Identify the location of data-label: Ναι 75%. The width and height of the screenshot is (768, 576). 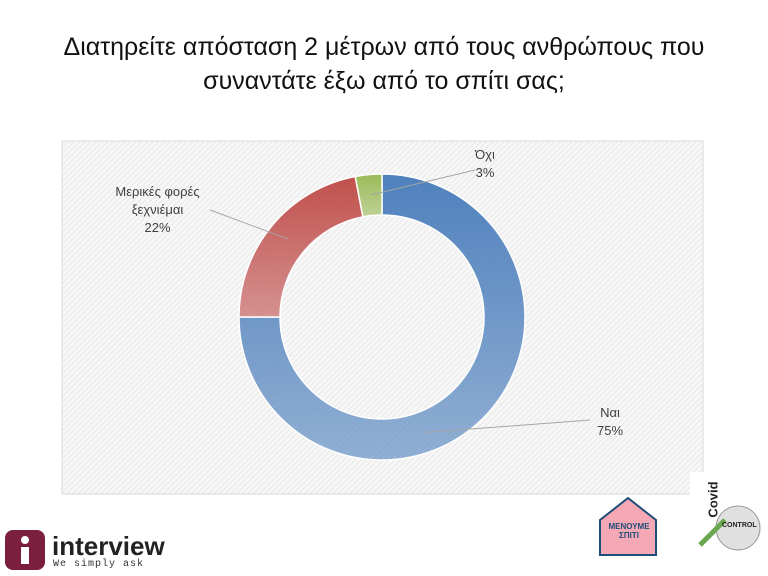
(610, 422).